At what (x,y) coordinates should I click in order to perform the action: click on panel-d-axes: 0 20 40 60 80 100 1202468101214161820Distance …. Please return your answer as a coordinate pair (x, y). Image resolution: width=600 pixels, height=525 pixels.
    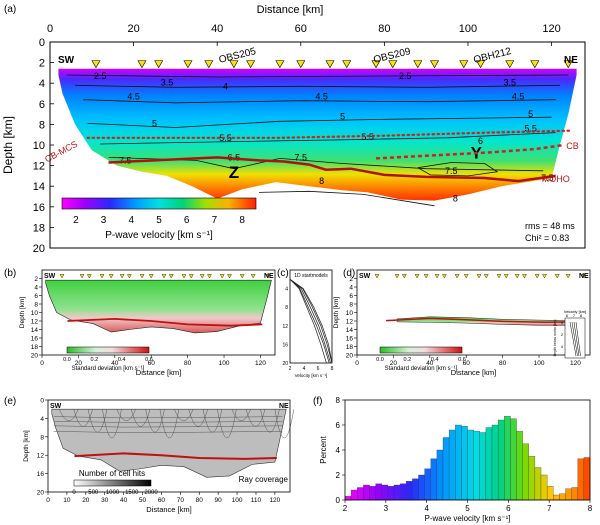
    Looking at the image, I should click on (457, 326).